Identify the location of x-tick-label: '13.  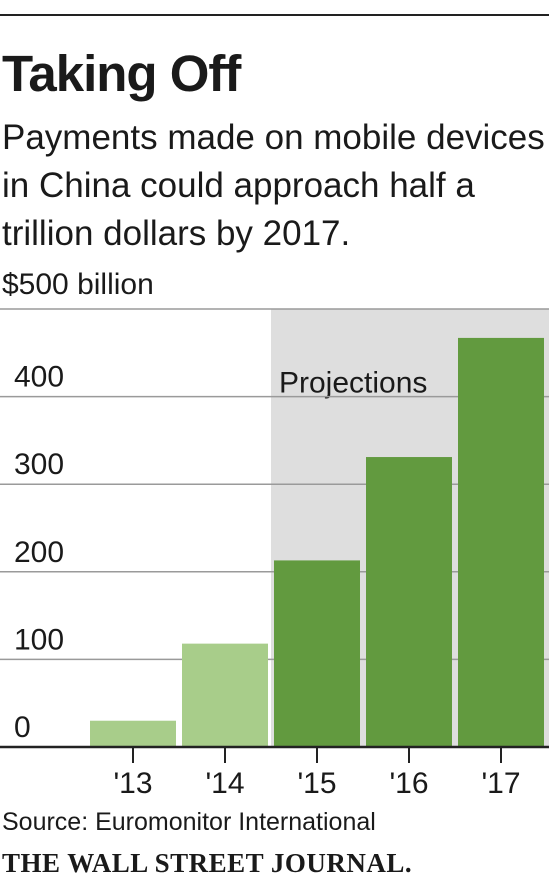
(132, 783).